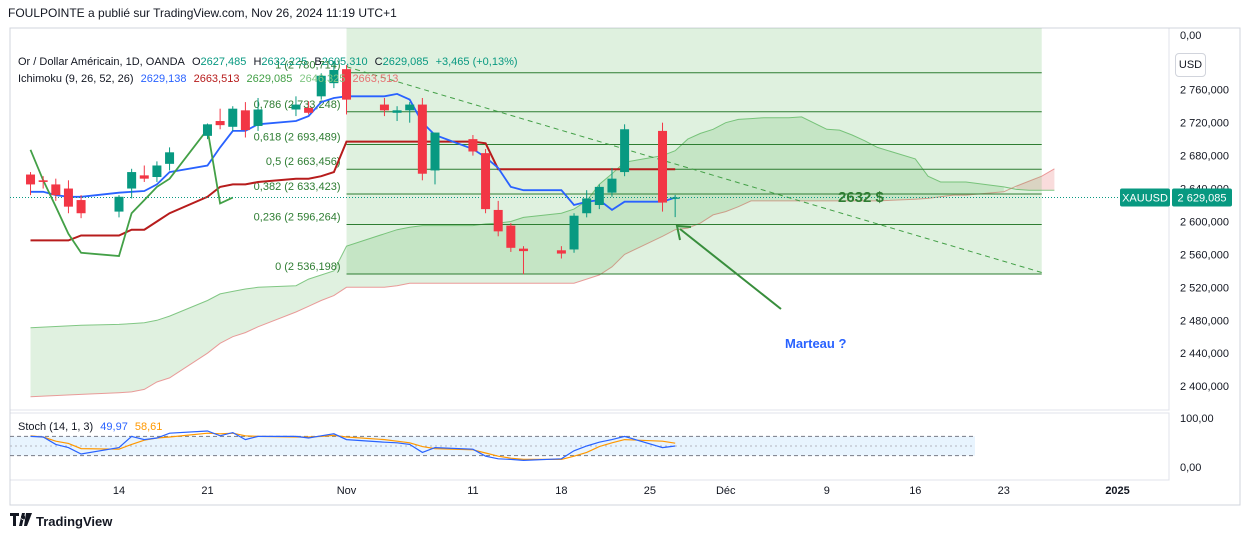  Describe the element at coordinates (1204, 157) in the screenshot. I see `y-axis-tick-label: 2 680,000` at that location.